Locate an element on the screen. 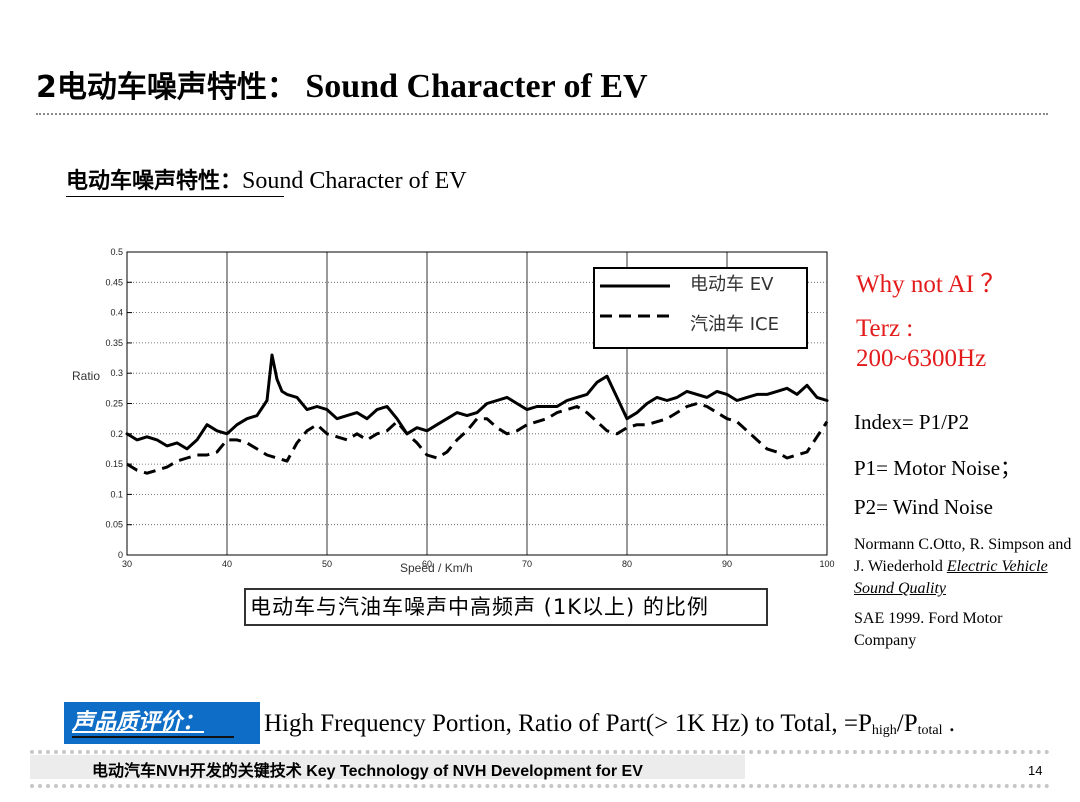 Image resolution: width=1080 pixels, height=802 pixels. x-axis-ticks: 30 40 50 60 70 80 90 100 is located at coordinates (478, 564).